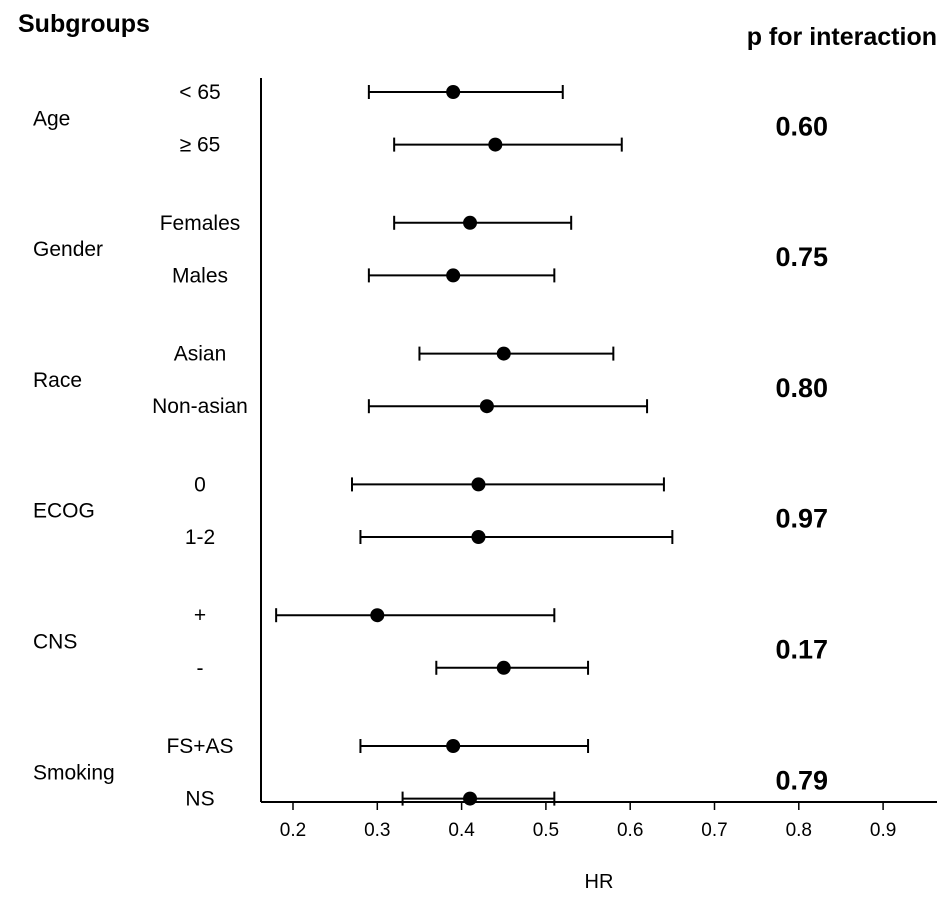 This screenshot has width=945, height=897. I want to click on subgroup-label: ≥ 65, so click(200, 145).